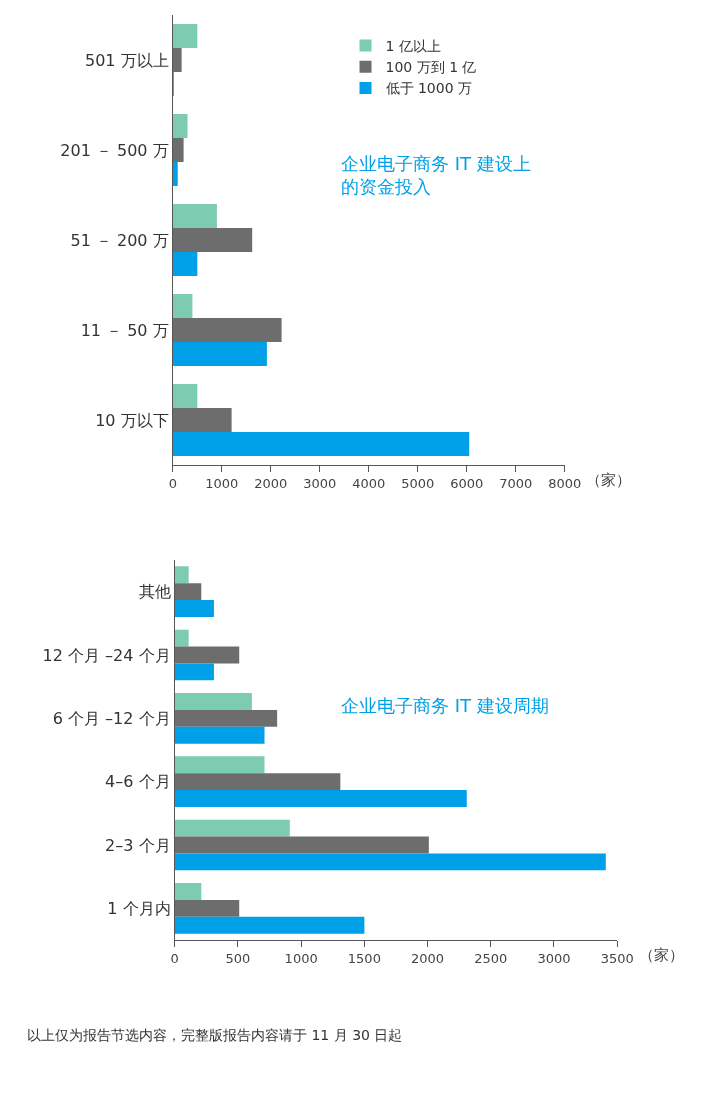 The image size is (705, 1096). What do you see at coordinates (126, 60) in the screenshot?
I see `y-tick-label: 501 万以上` at bounding box center [126, 60].